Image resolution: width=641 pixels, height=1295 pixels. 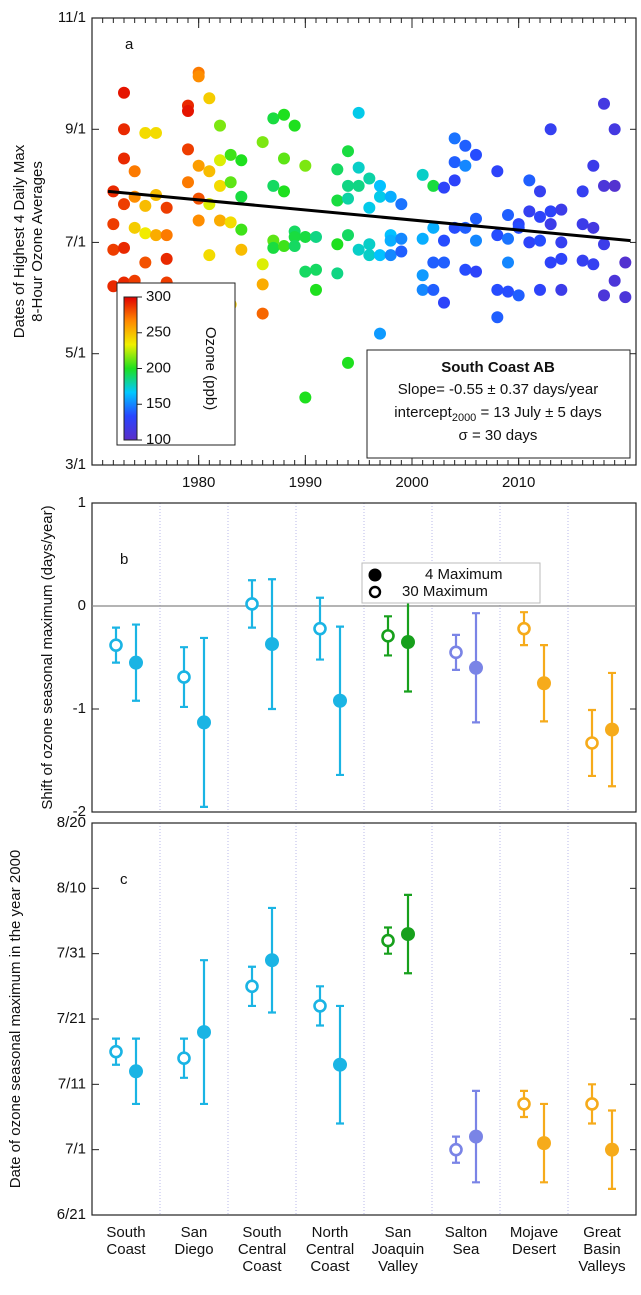 I want to click on y-axis-label: 8-Hour Ozone Averages, so click(x=37, y=241).